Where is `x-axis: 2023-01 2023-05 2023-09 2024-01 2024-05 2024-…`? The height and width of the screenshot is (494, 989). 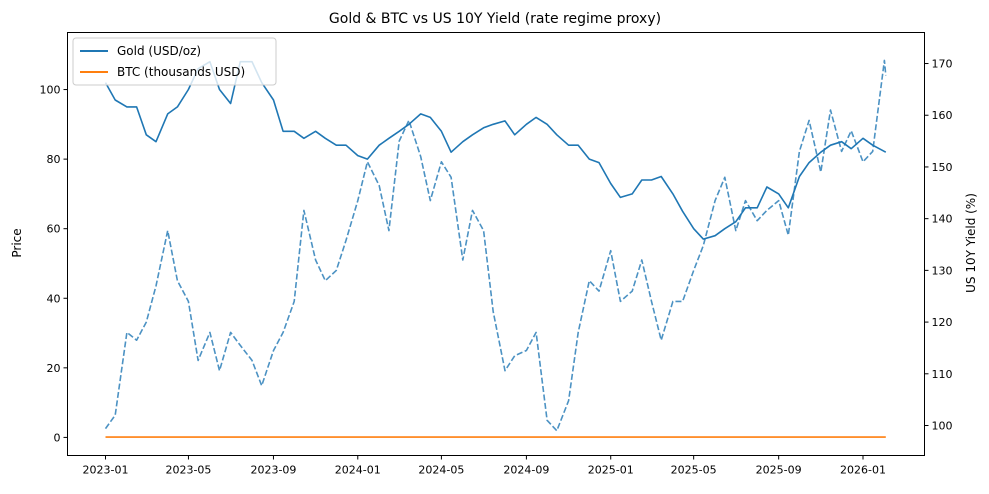
x-axis: 2023-01 2023-05 2023-09 2024-01 2024-05 2024-… is located at coordinates (484, 466).